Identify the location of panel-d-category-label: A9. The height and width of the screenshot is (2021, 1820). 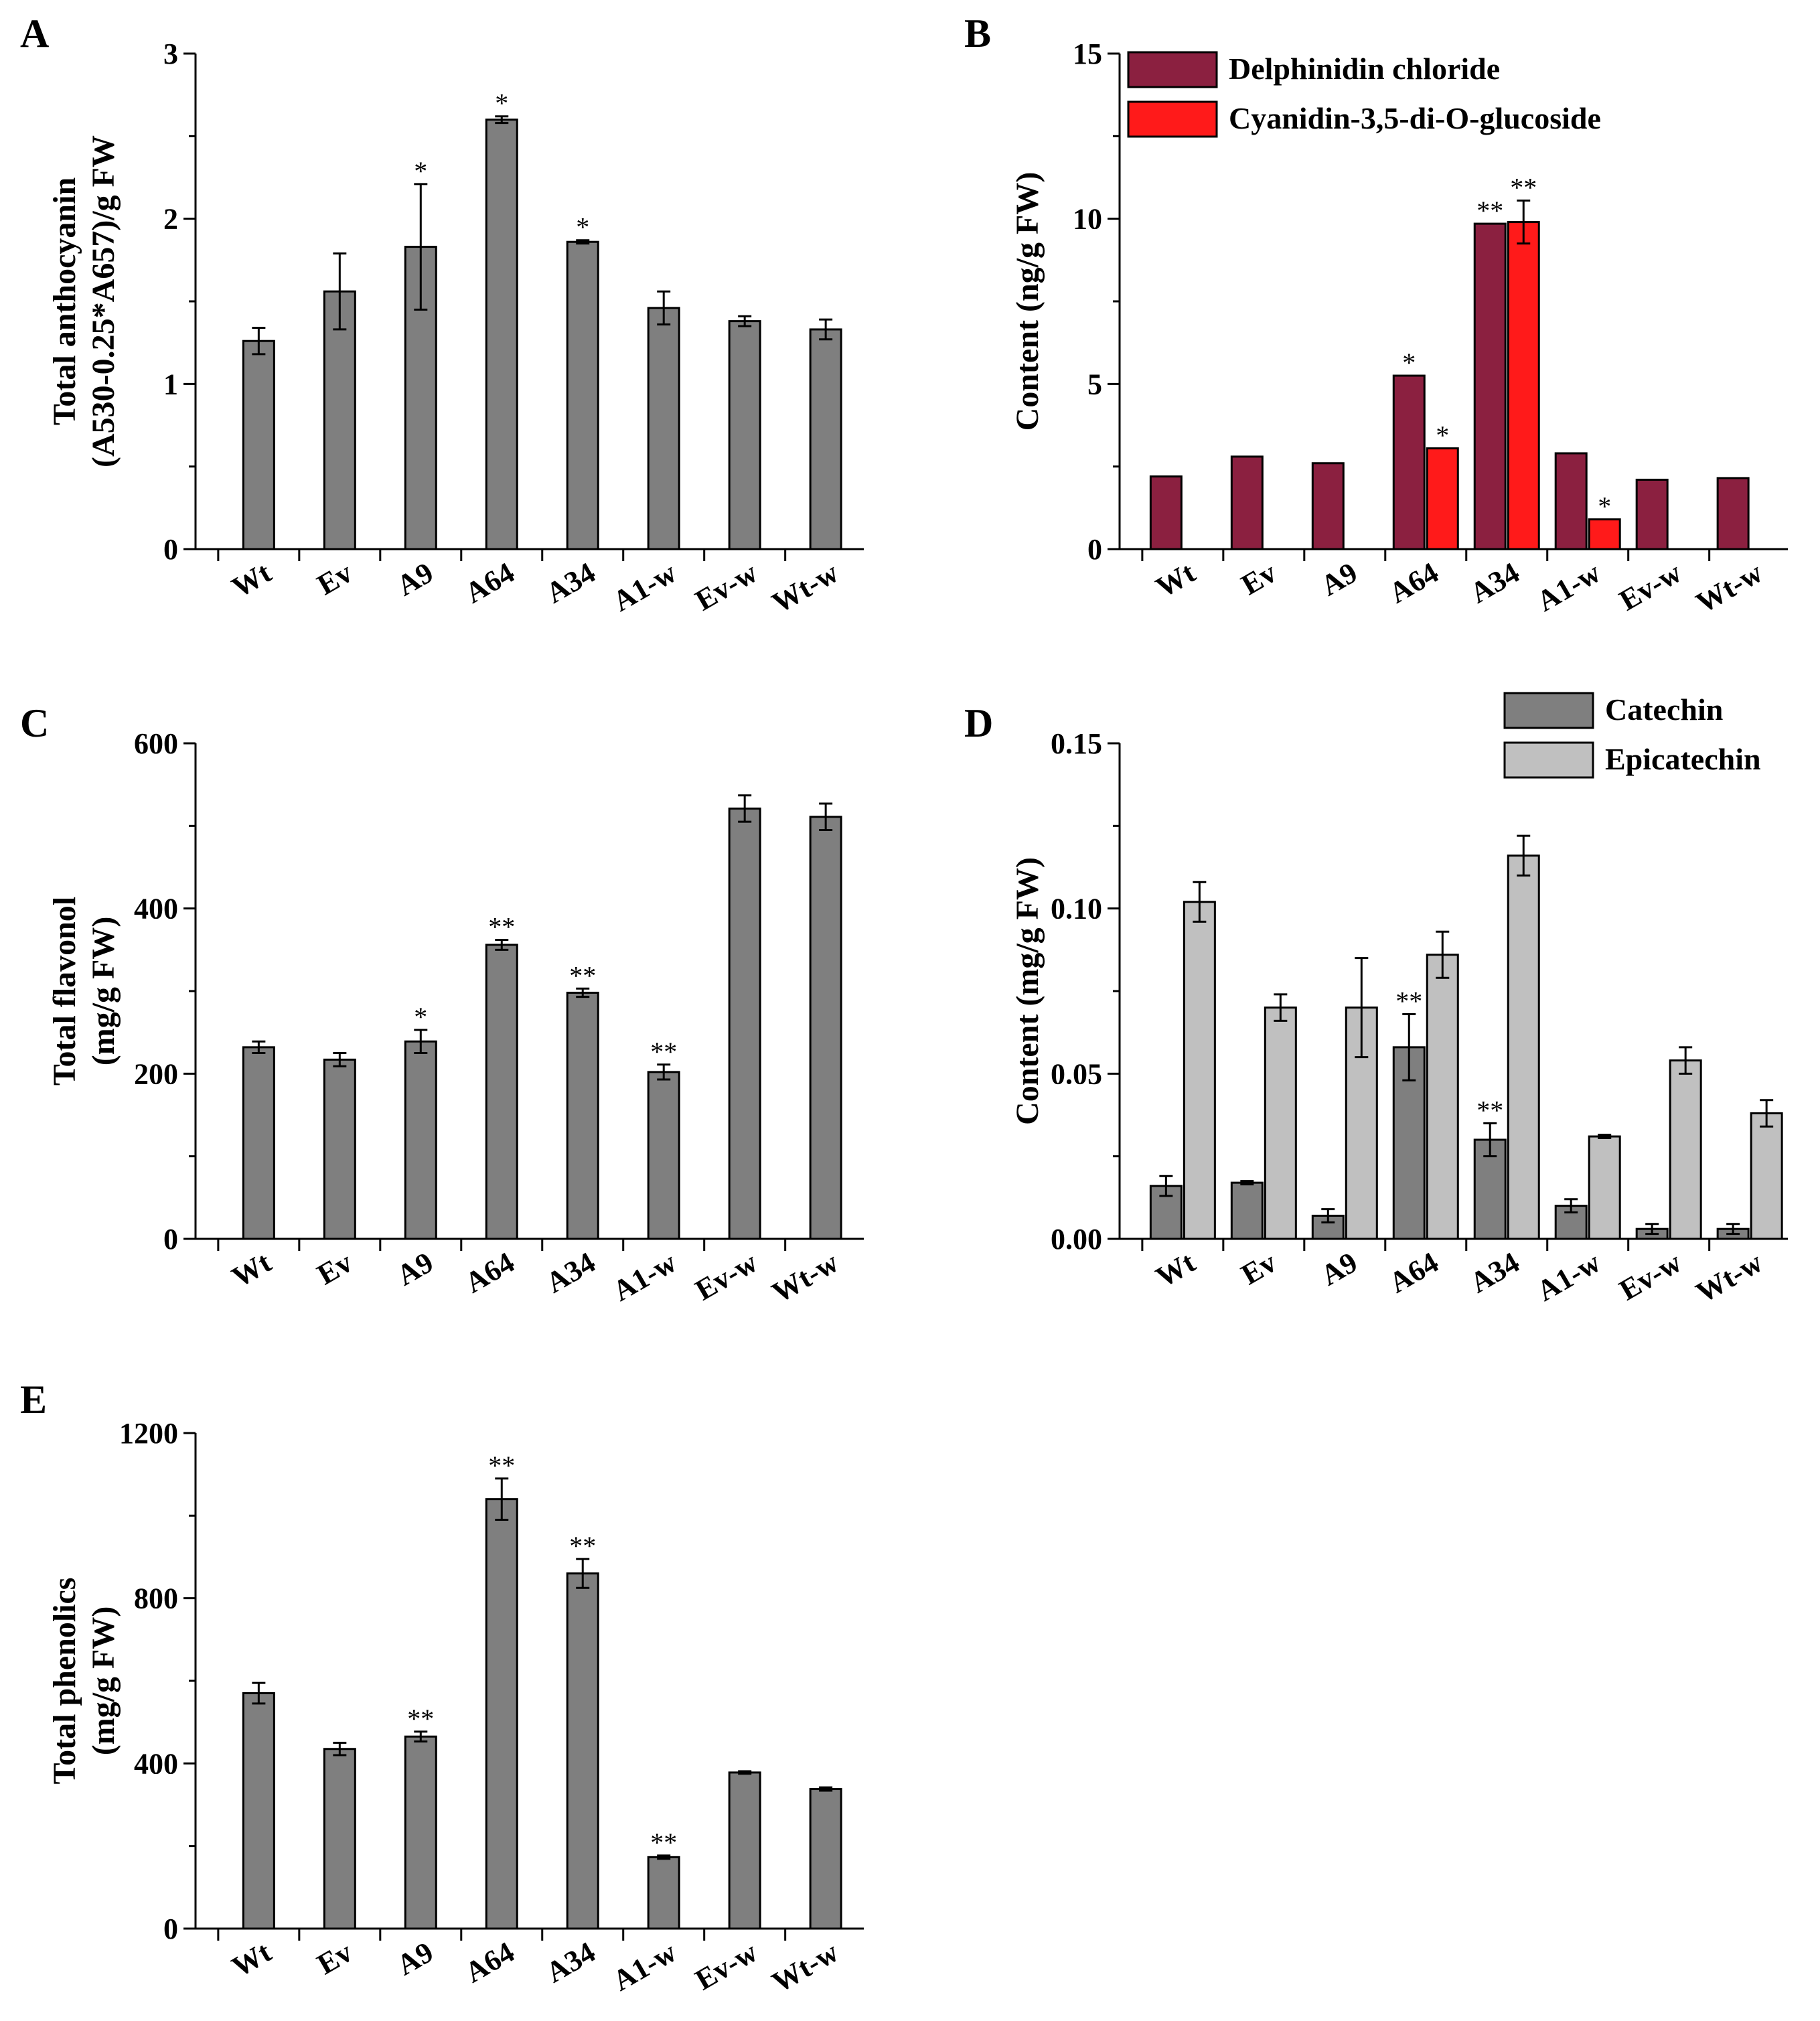
(1339, 1269).